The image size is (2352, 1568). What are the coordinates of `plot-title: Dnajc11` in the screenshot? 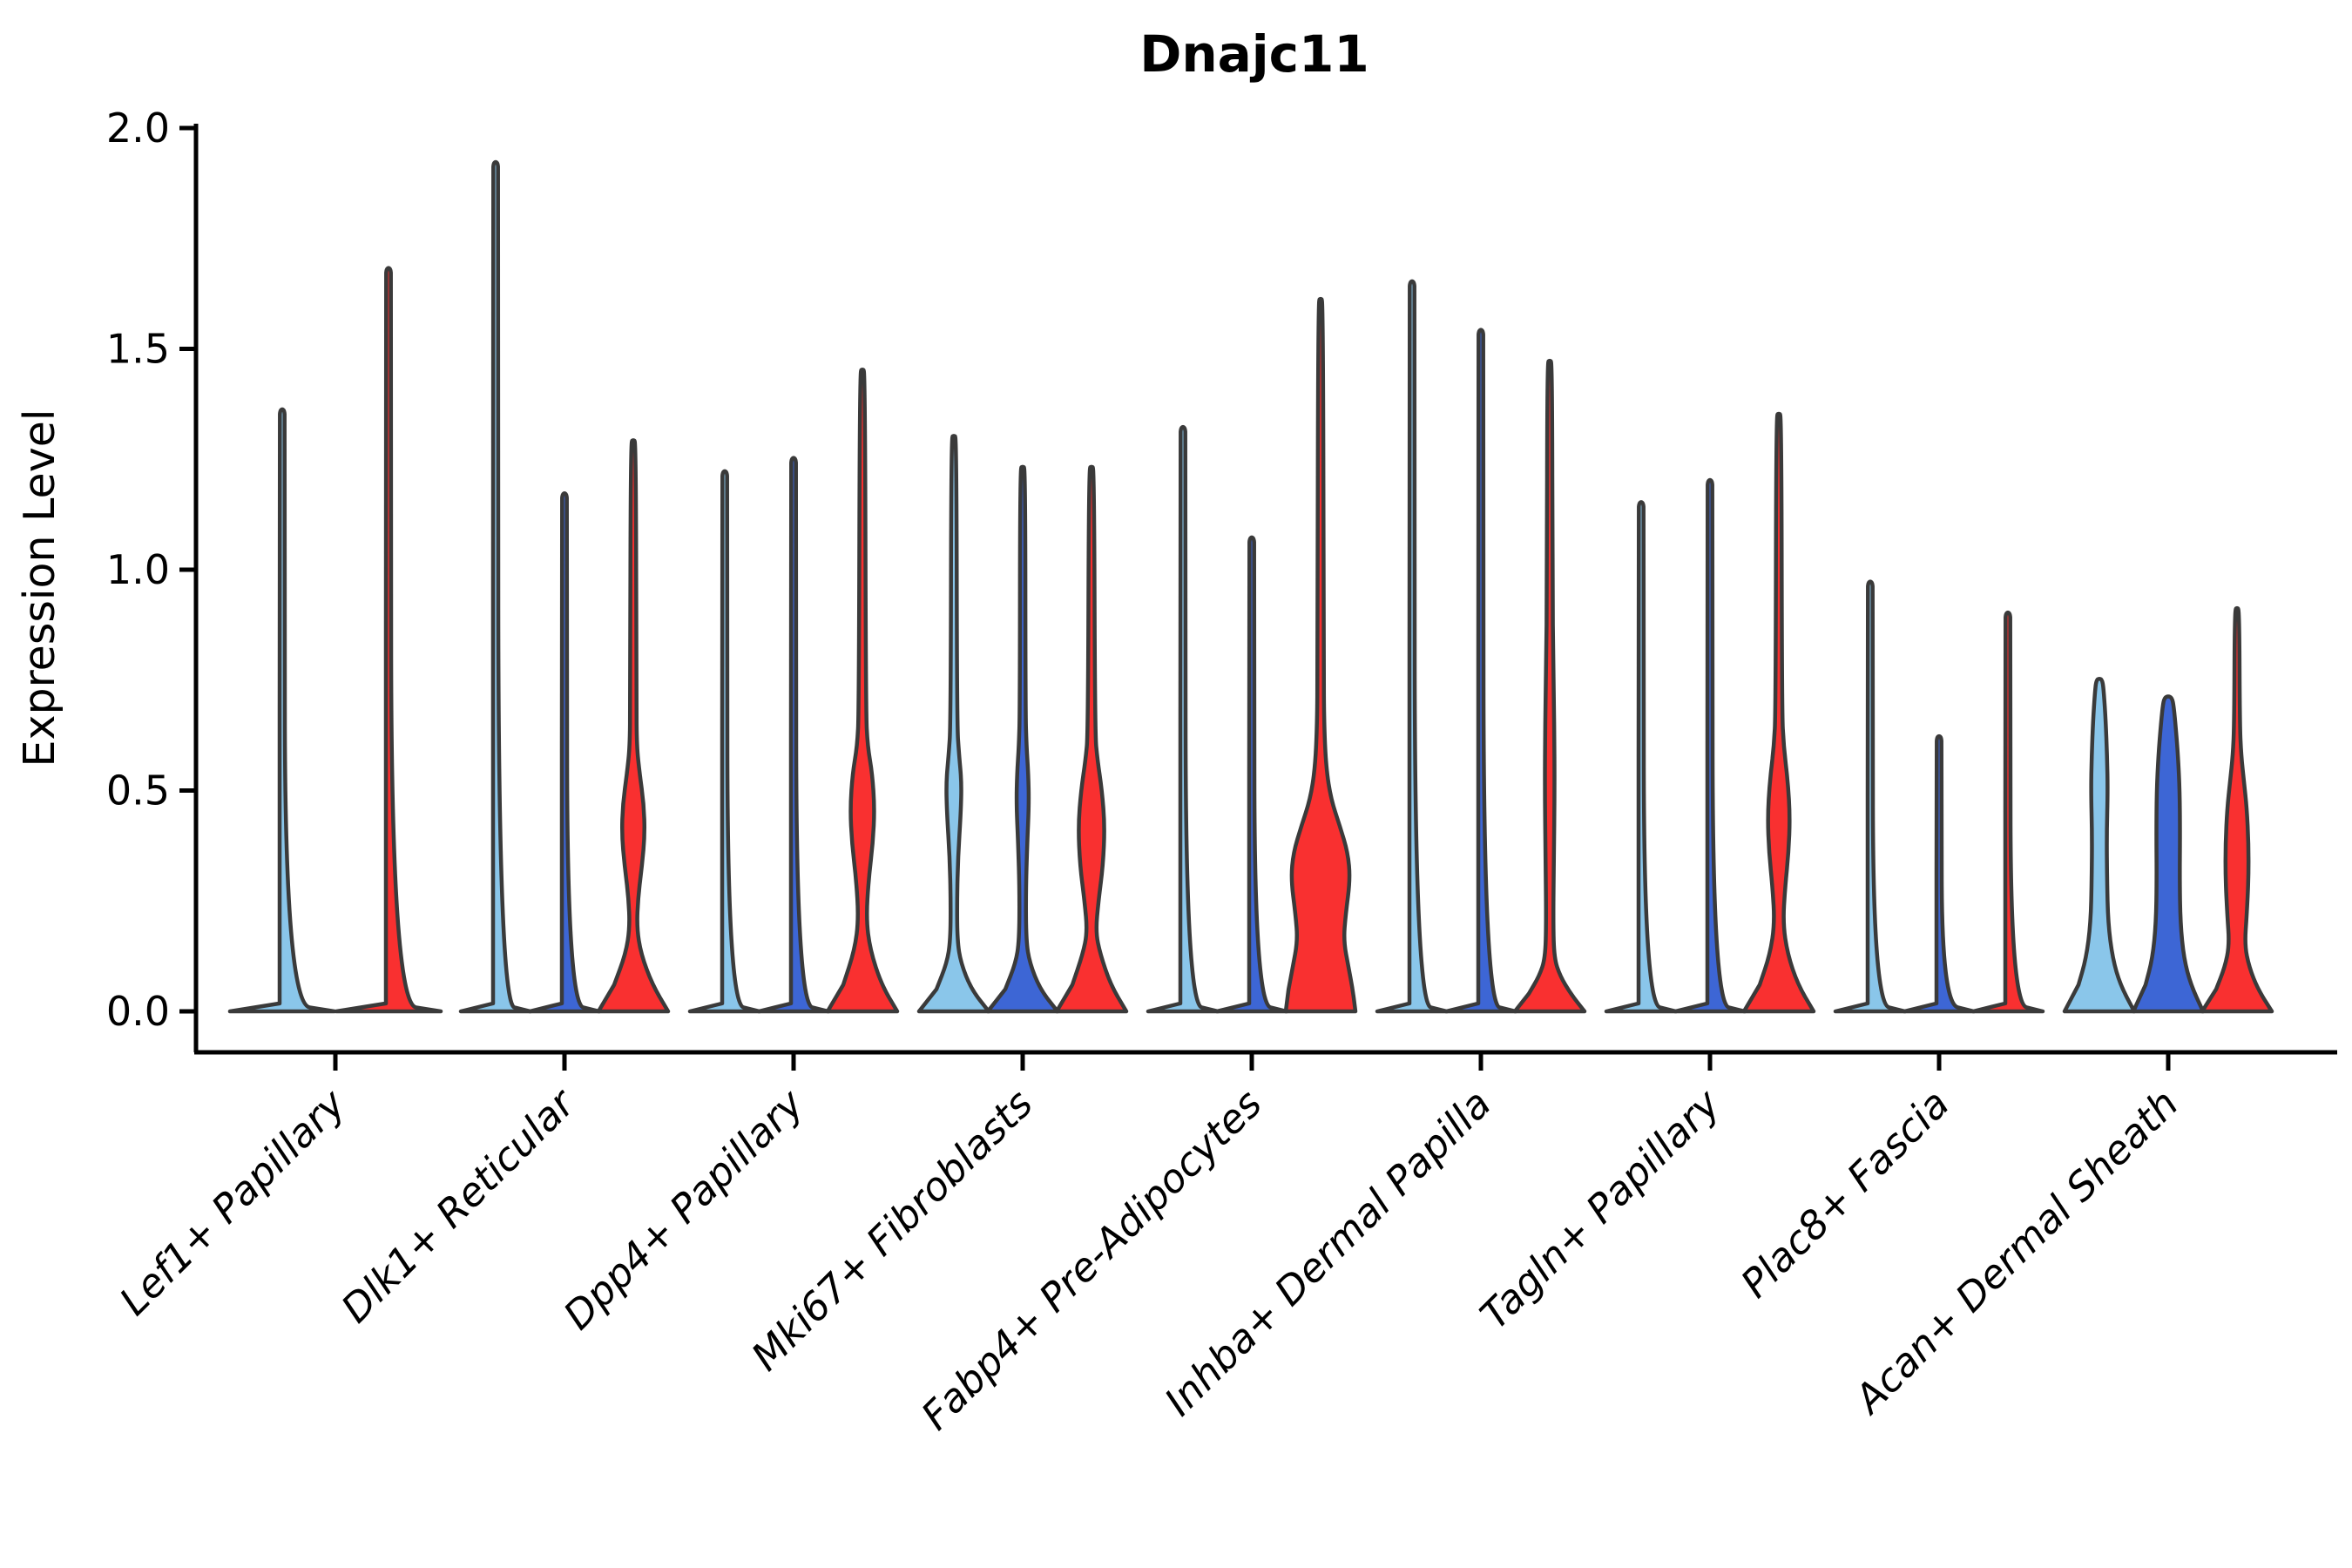 It's located at (1254, 54).